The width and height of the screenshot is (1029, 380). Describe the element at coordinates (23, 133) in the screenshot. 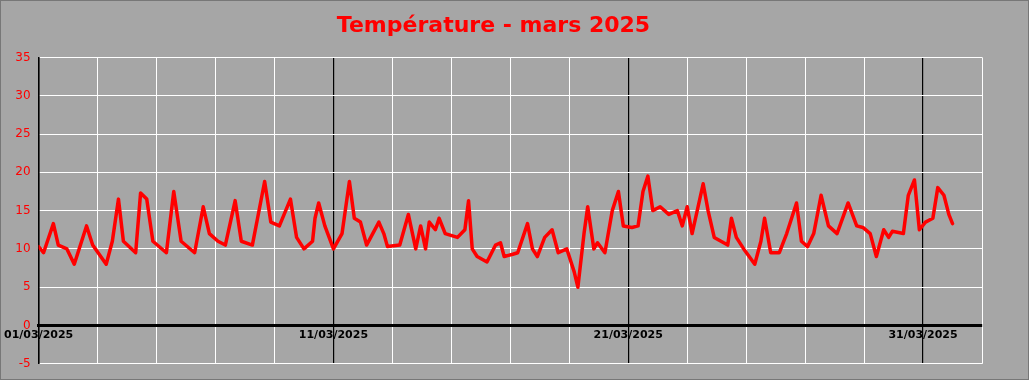

I see `y-tick-label: 25` at that location.